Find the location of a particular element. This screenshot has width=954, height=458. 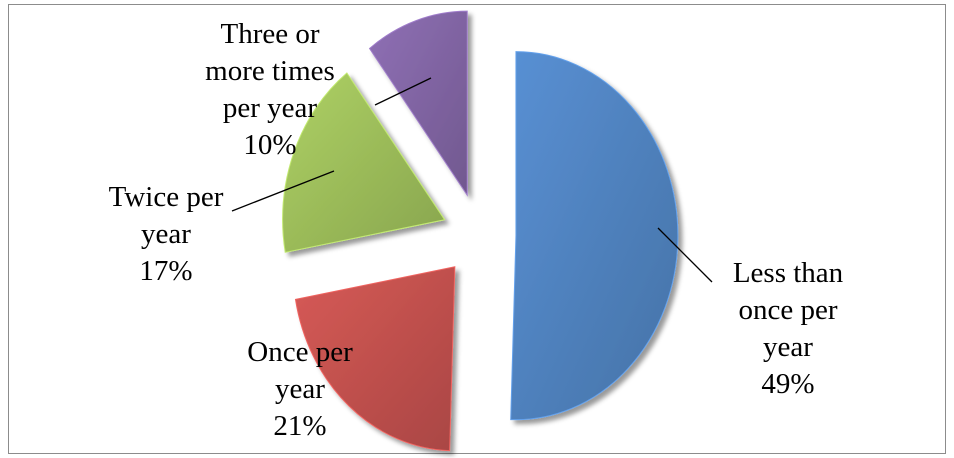

slice-name-line: per year is located at coordinates (270, 108).